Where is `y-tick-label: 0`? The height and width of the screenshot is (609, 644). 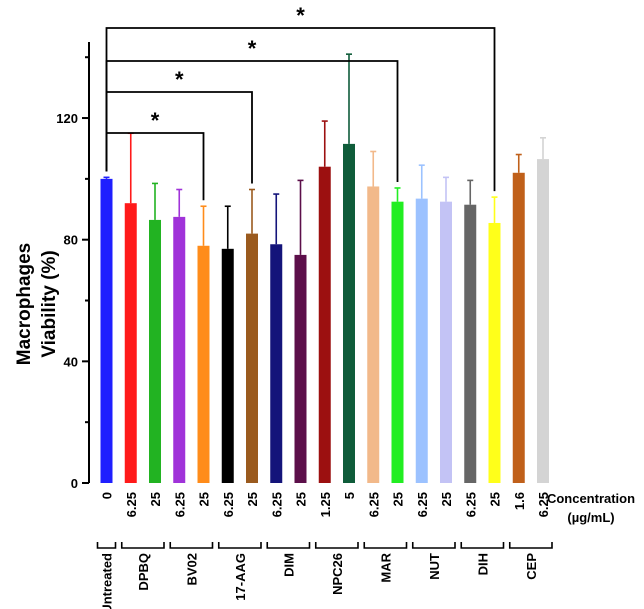
y-tick-label: 0 is located at coordinates (74, 483).